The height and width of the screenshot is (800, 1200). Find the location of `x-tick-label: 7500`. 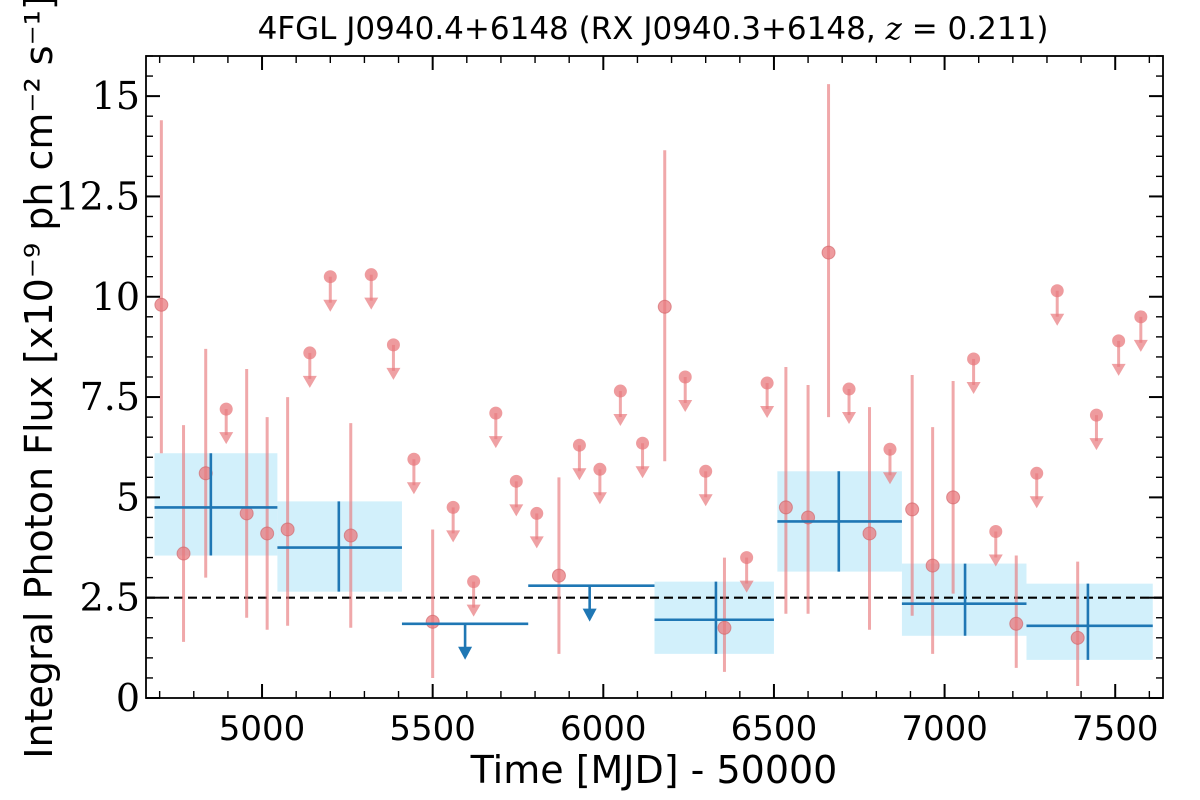

x-tick-label: 7500 is located at coordinates (1115, 729).